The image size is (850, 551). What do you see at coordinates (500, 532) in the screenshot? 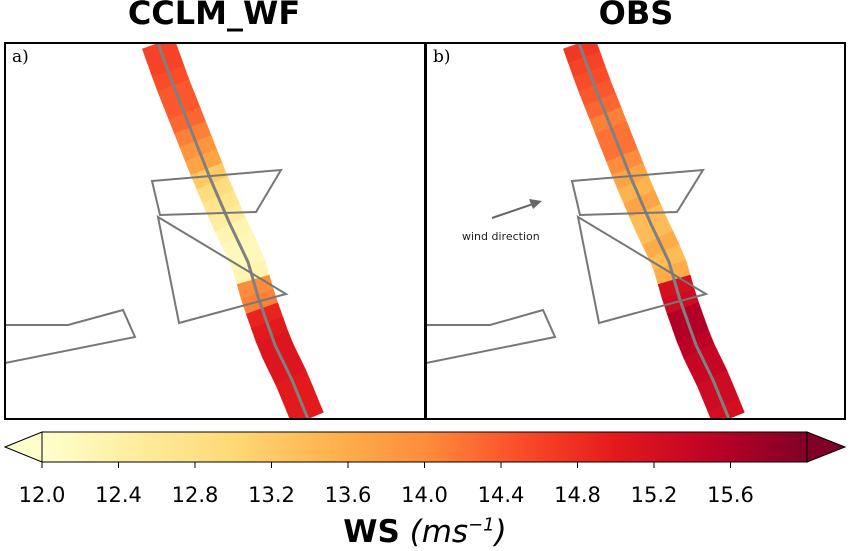
I see `colorbar-label-close: )` at bounding box center [500, 532].